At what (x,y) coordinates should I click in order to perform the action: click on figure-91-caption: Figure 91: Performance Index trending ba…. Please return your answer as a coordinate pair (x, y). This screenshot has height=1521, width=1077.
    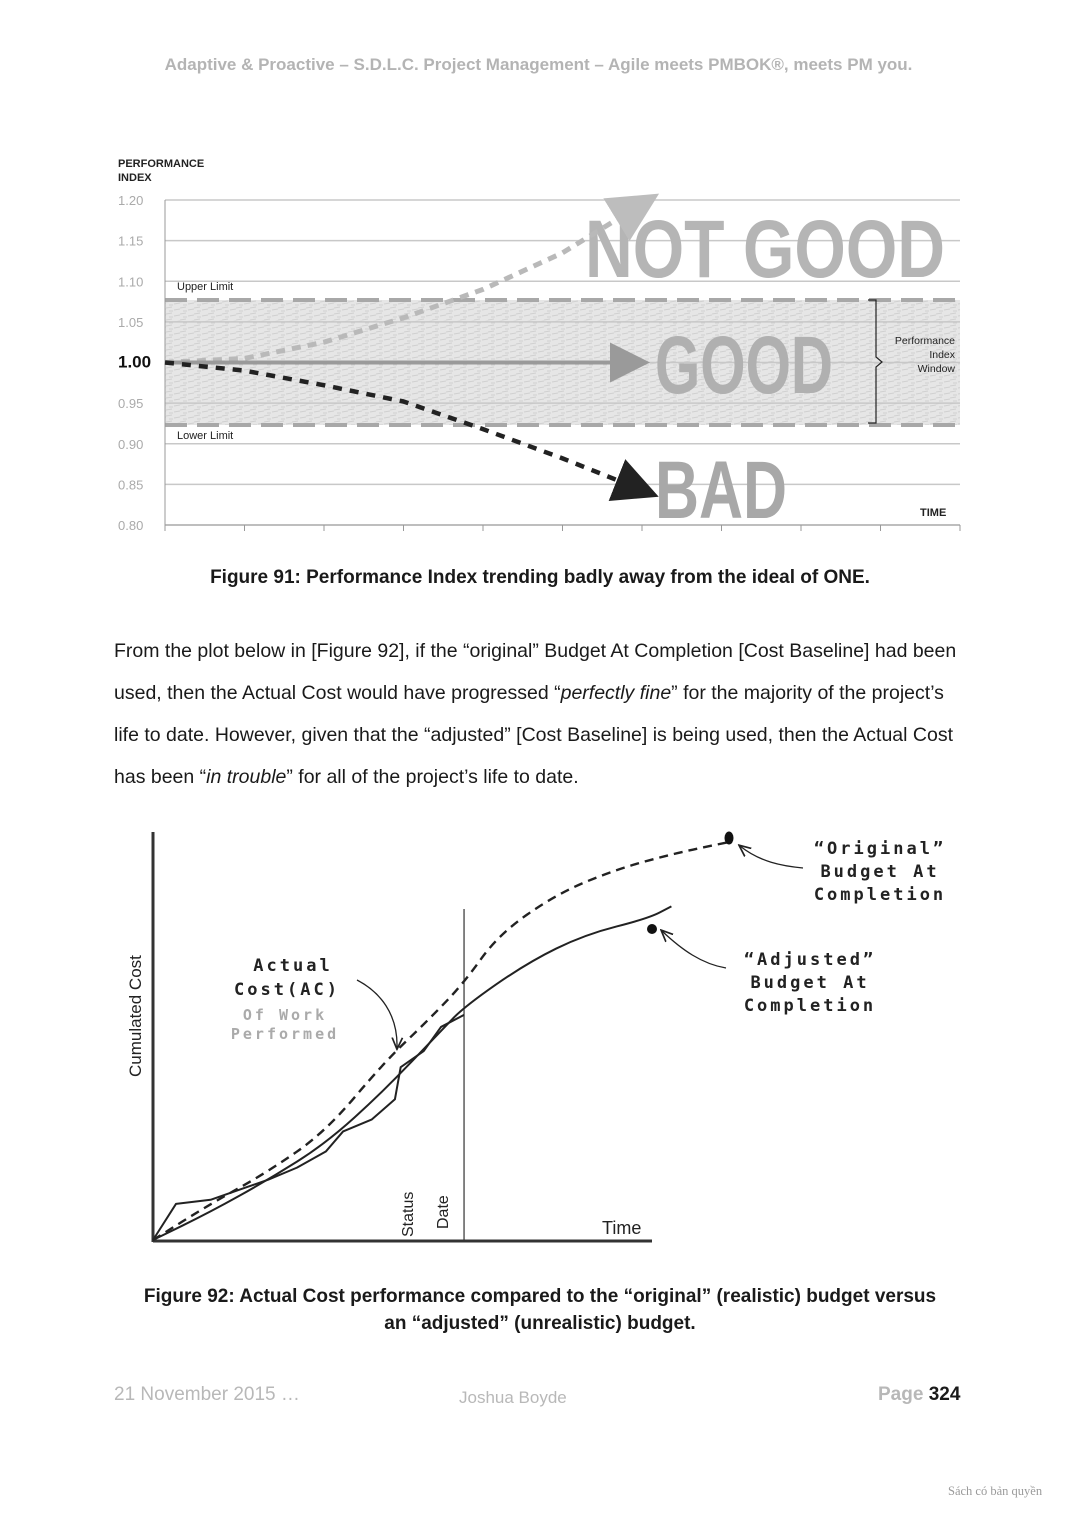
    Looking at the image, I should click on (540, 577).